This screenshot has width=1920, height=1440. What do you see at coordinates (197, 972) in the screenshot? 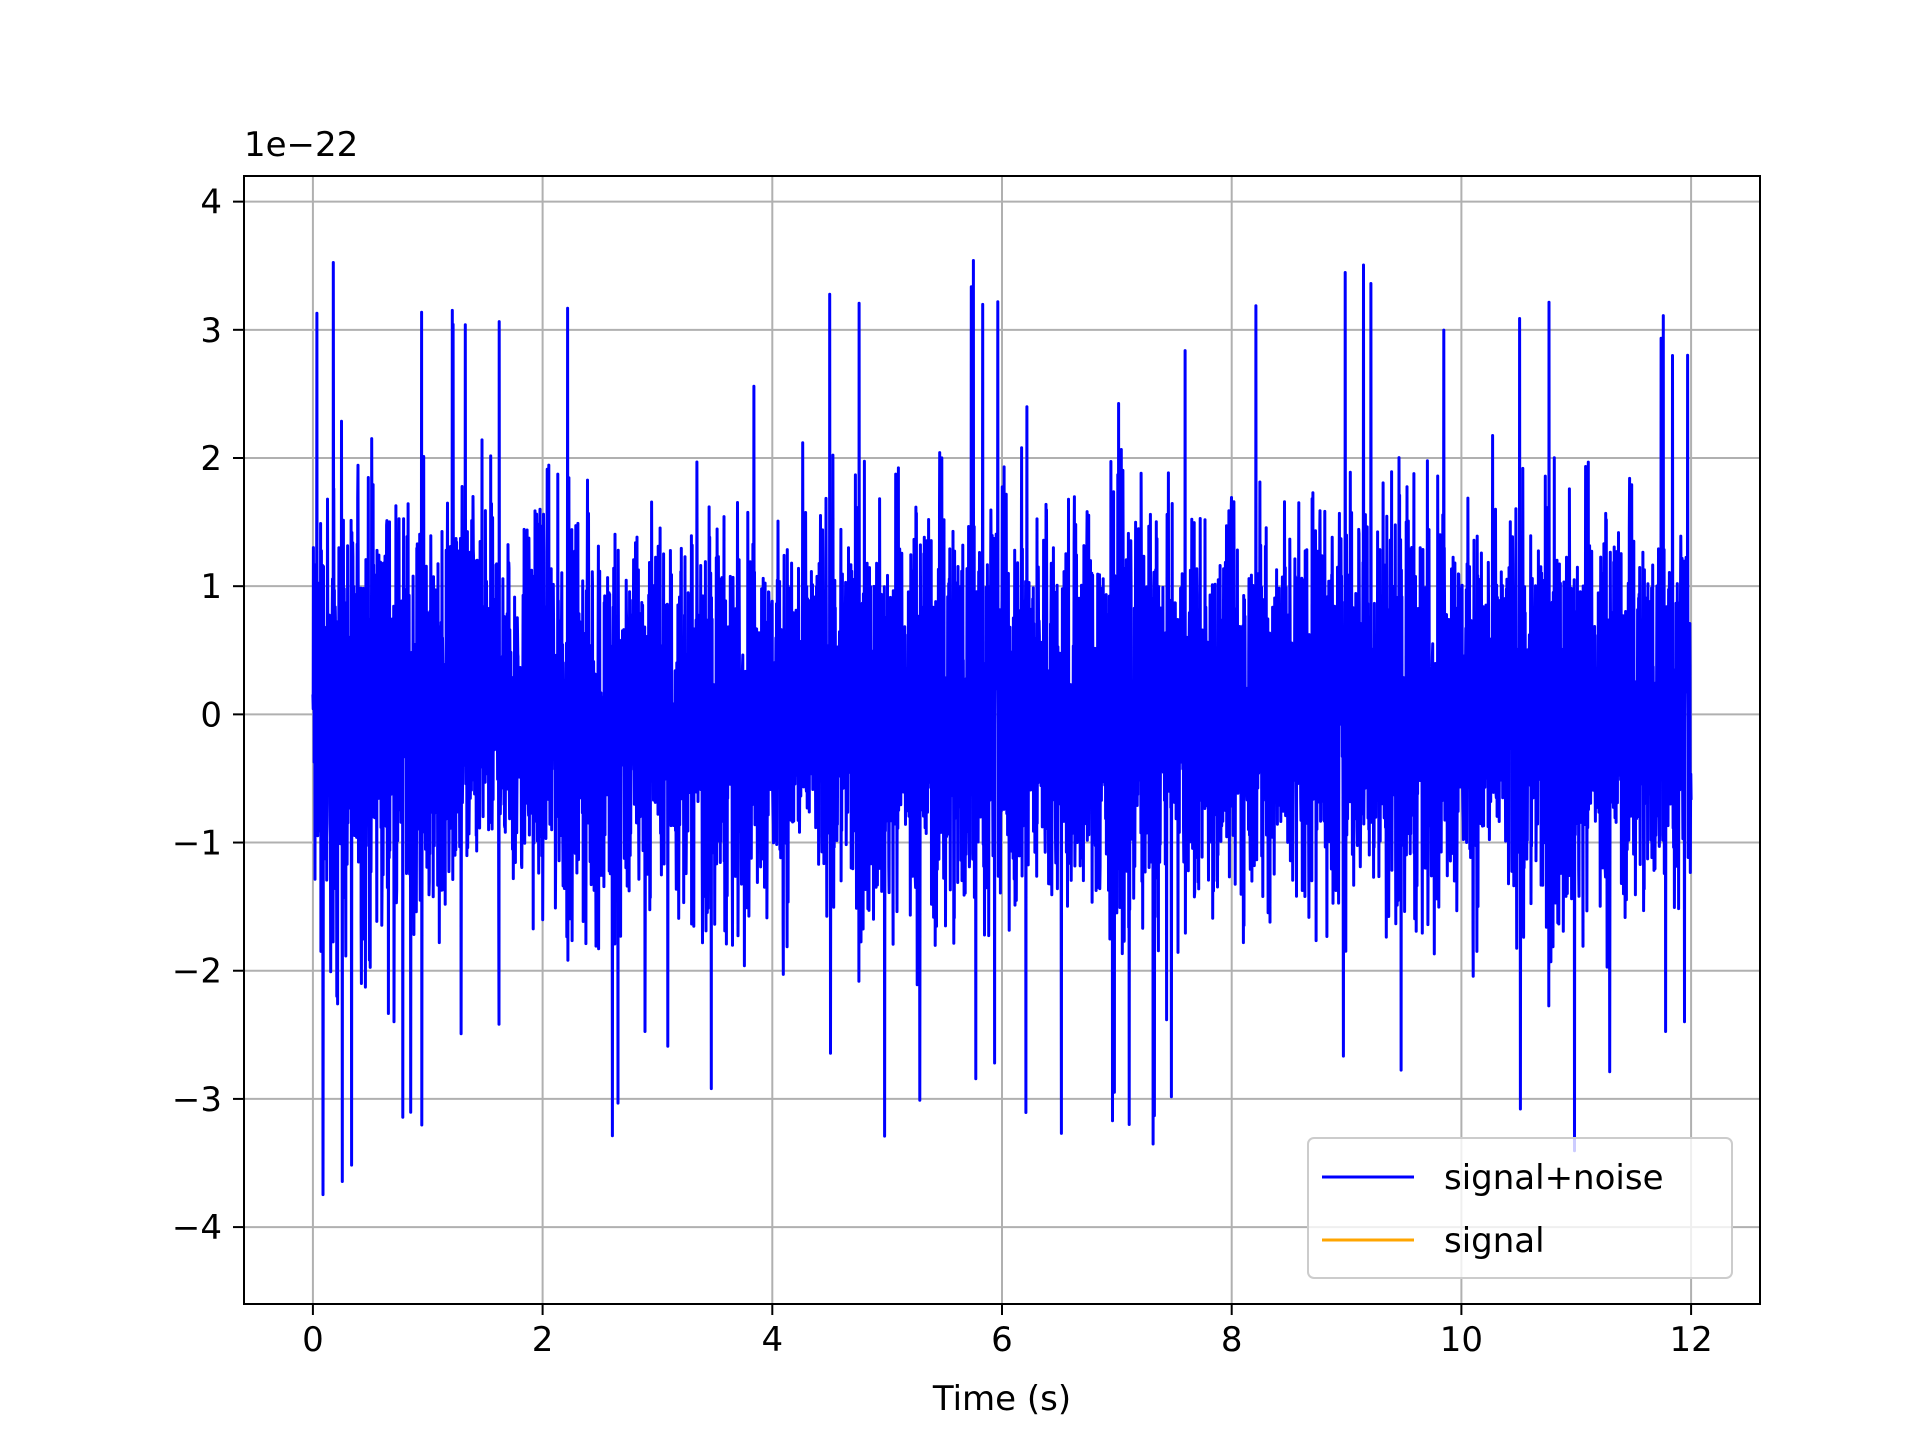
I see `y-tick-label: −2` at bounding box center [197, 972].